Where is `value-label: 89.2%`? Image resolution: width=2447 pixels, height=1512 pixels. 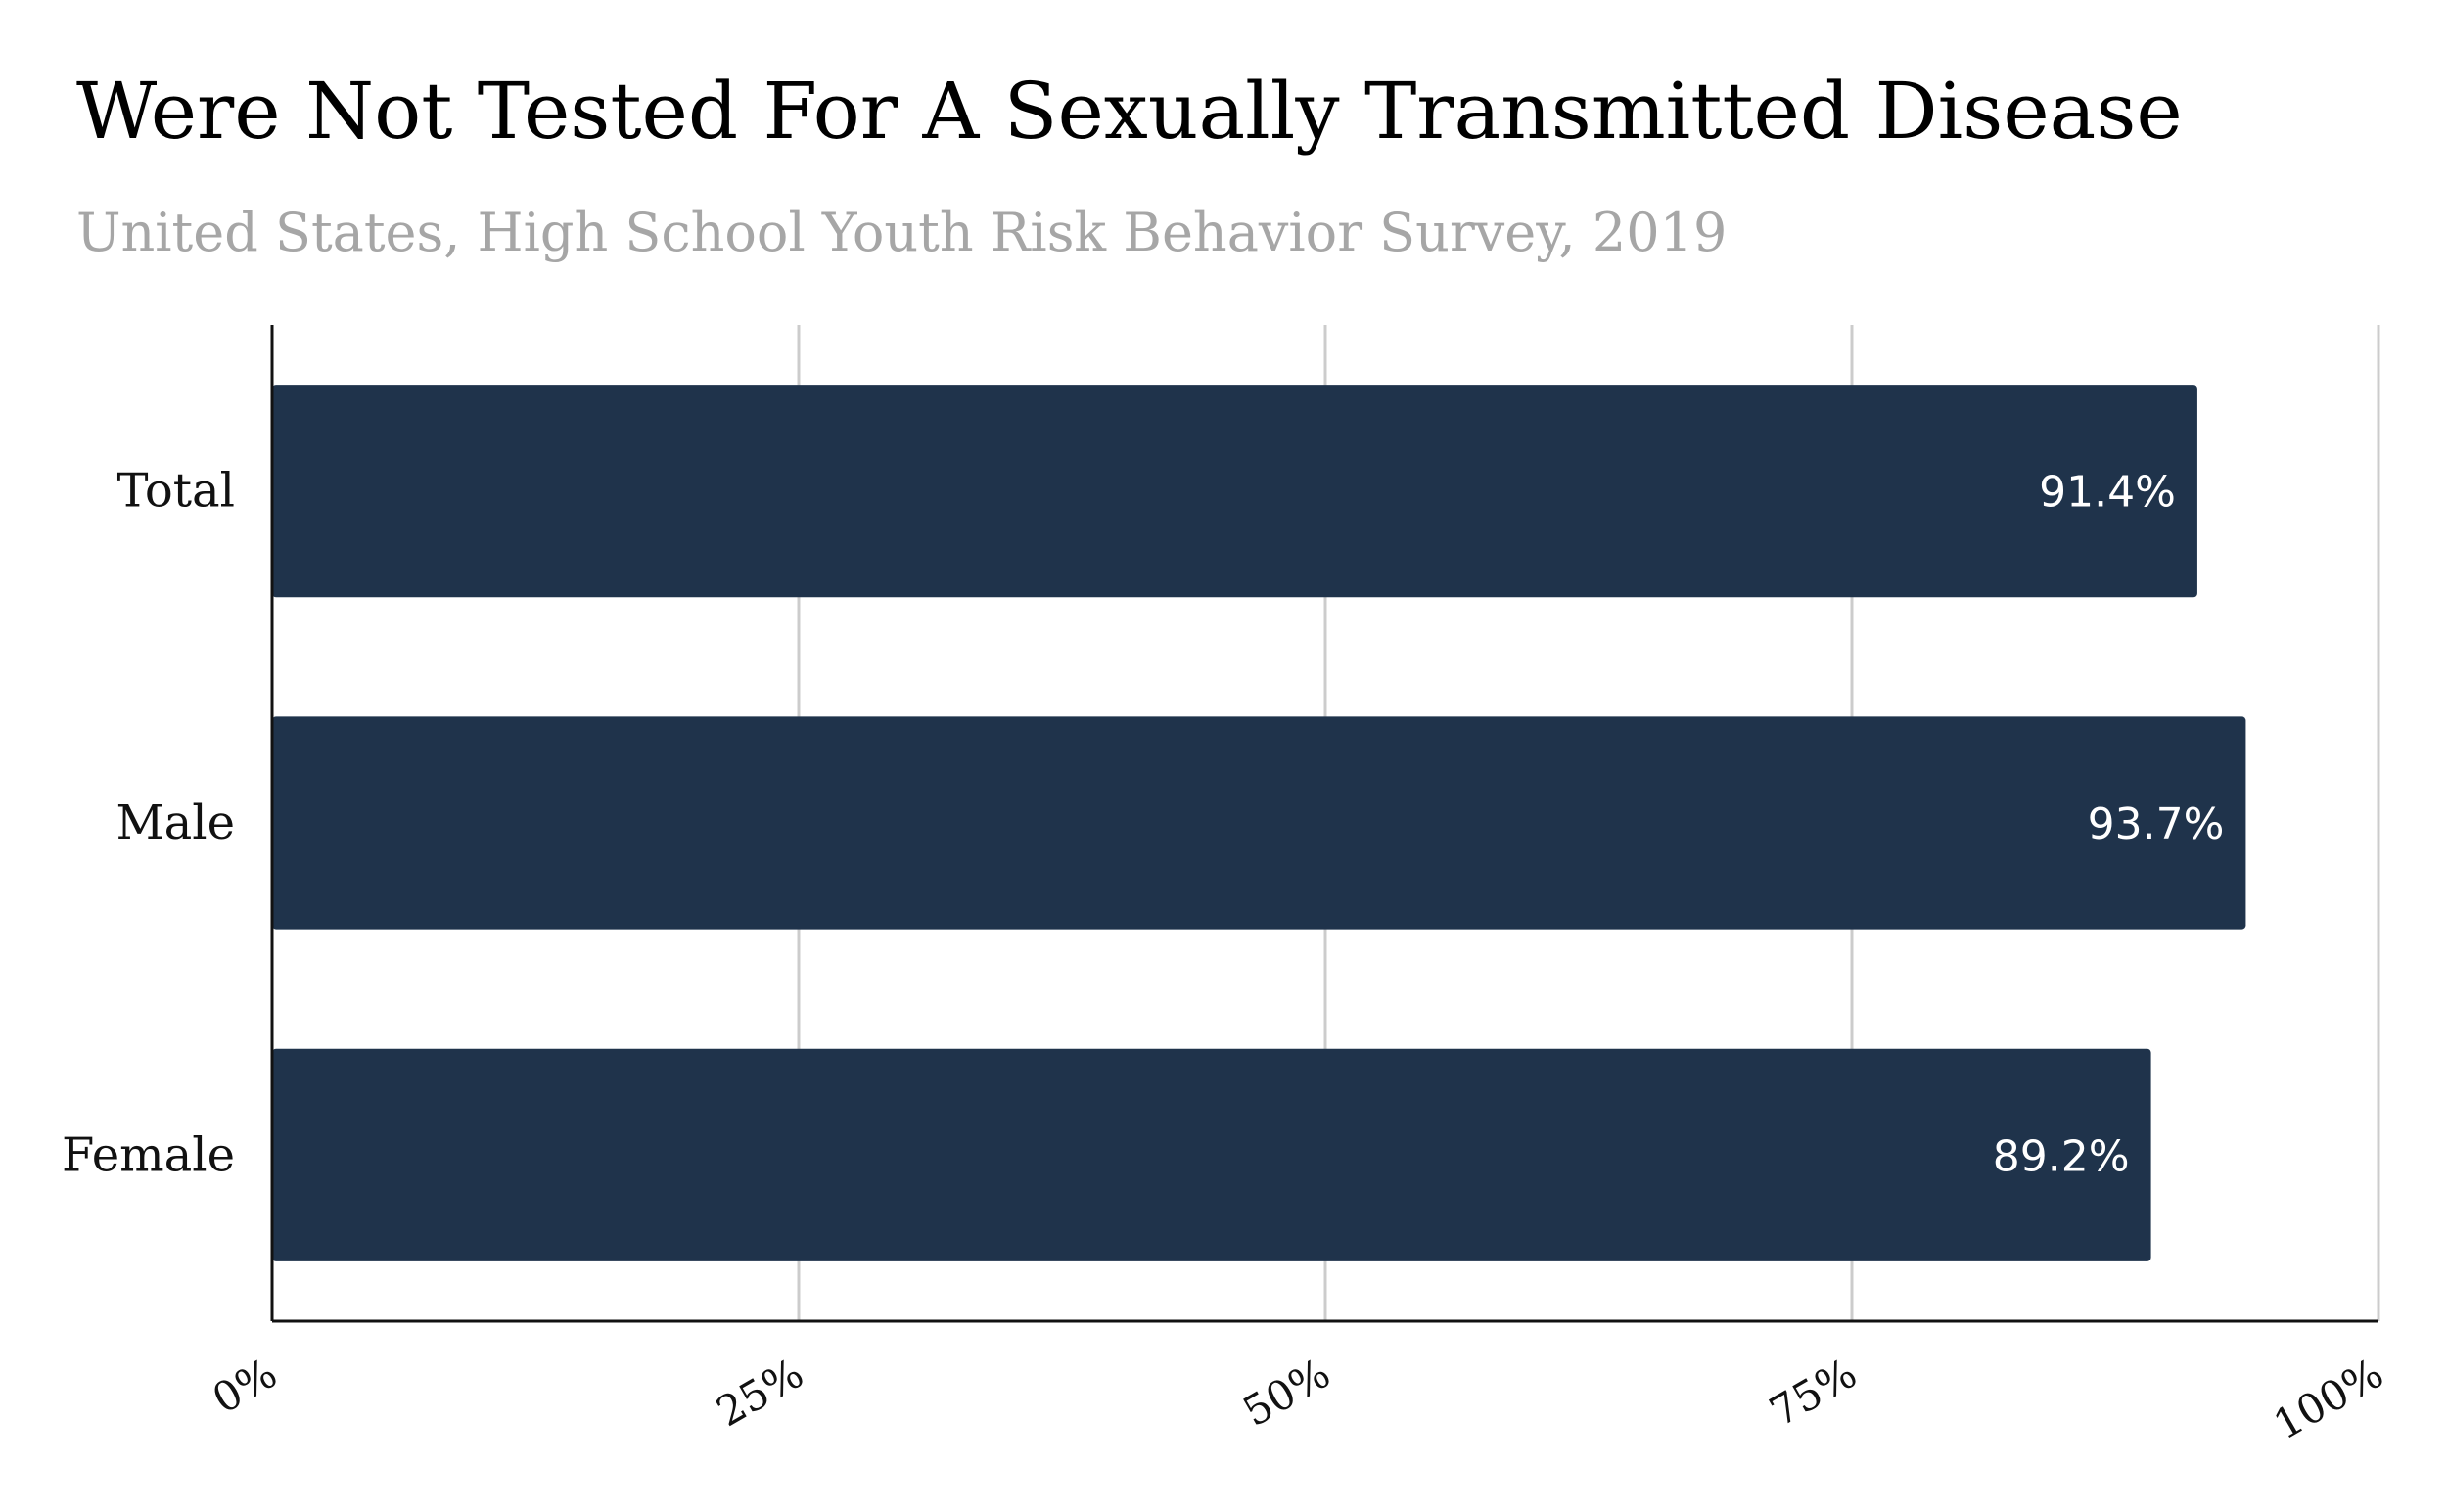 value-label: 89.2% is located at coordinates (2061, 1156).